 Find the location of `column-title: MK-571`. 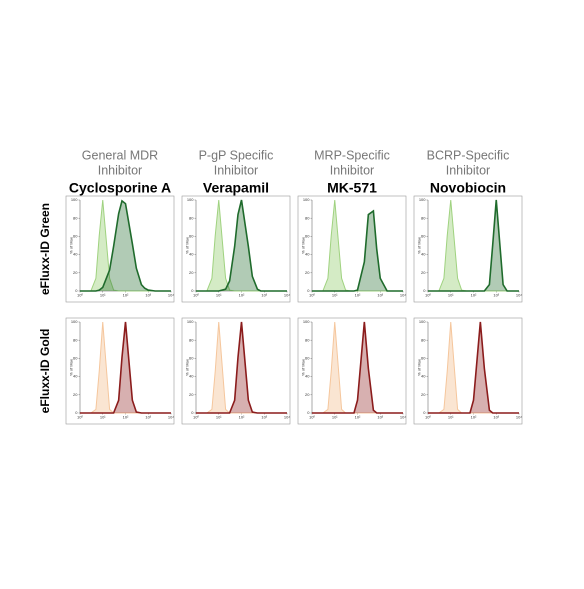

column-title: MK-571 is located at coordinates (352, 188).